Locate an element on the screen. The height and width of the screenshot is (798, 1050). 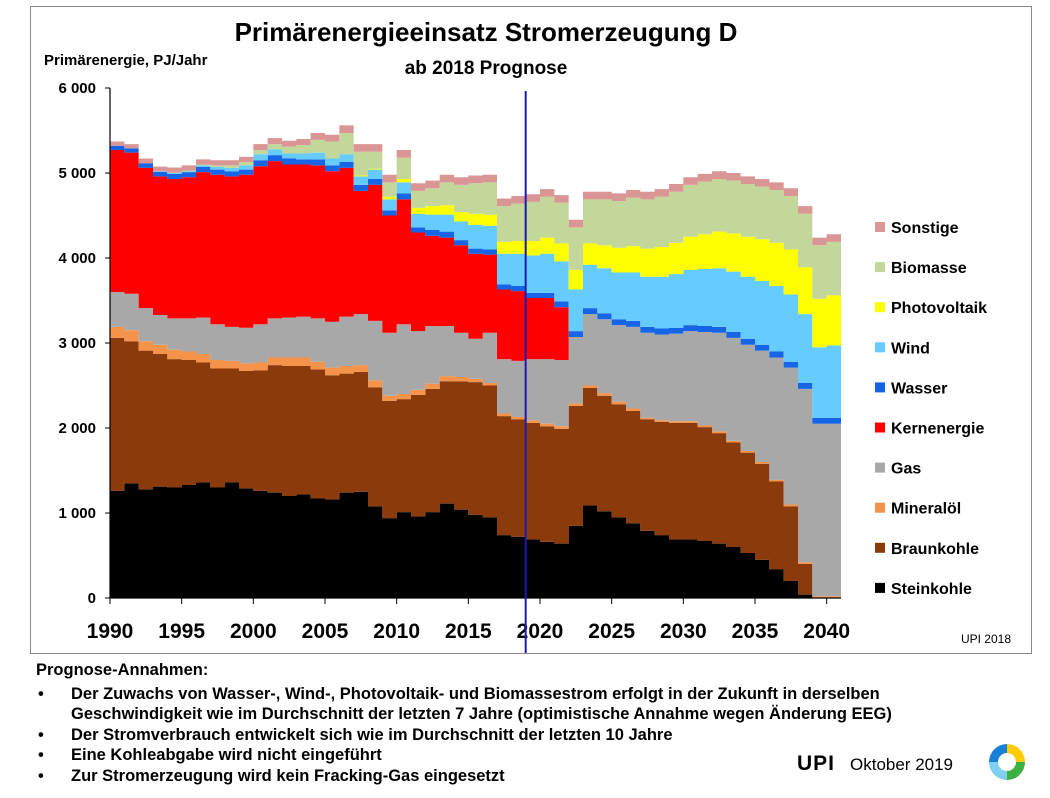
y-ticks: 0 1 000 2 000 3 000 4 000 5 000 6 000 is located at coordinates (84, 343).